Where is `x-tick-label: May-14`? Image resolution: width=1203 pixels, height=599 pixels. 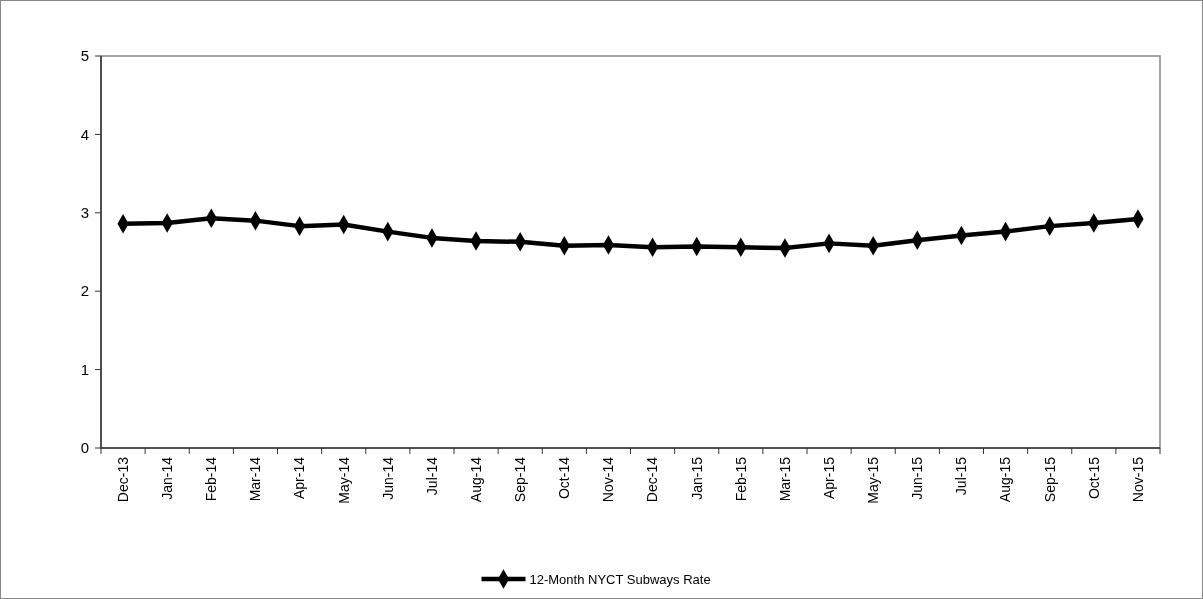
x-tick-label: May-14 is located at coordinates (343, 480).